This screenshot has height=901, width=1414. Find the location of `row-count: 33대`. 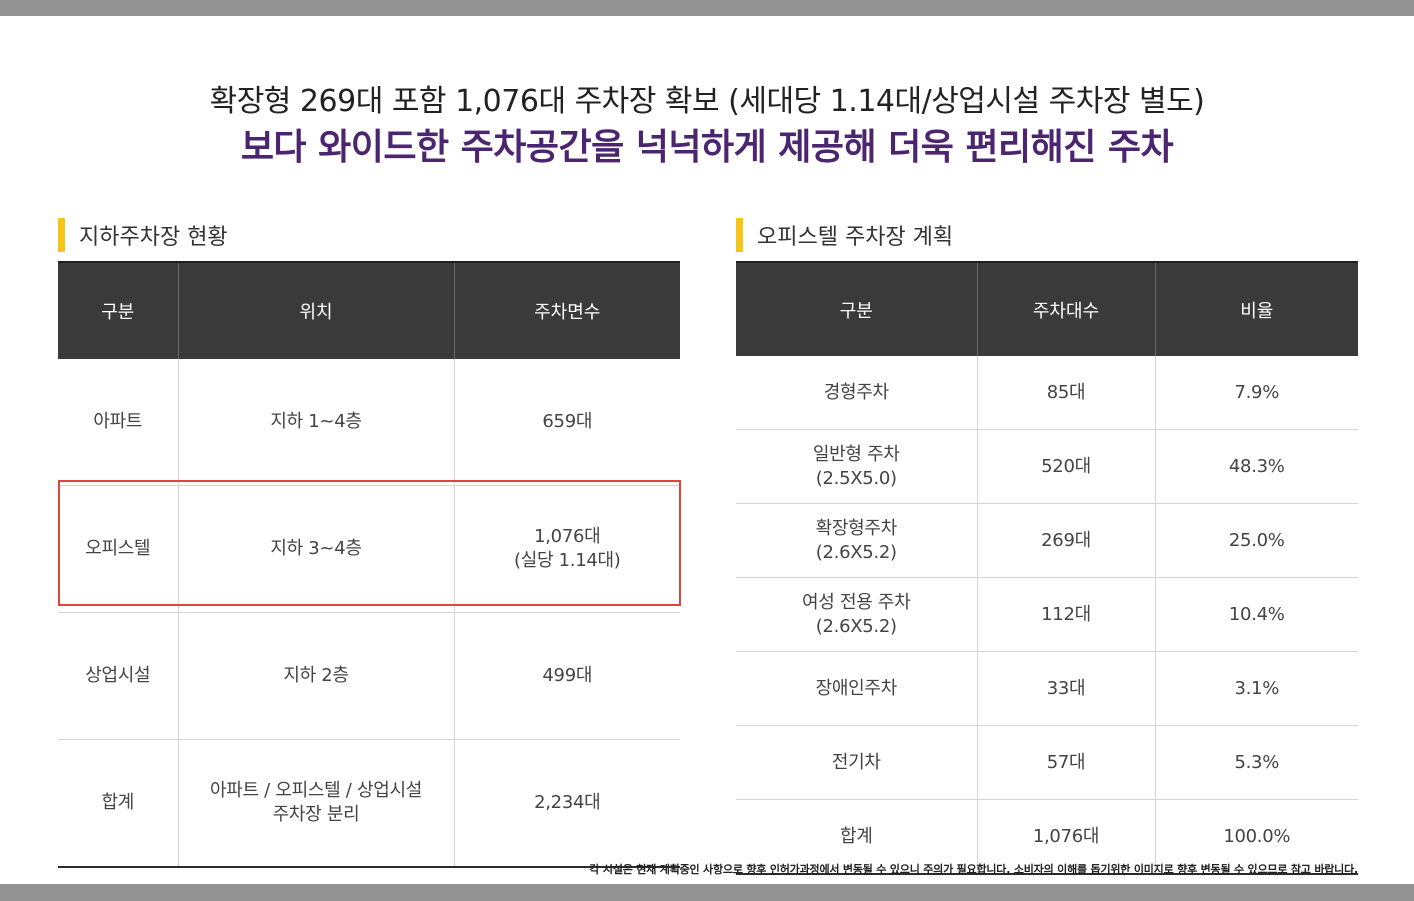

row-count: 33대 is located at coordinates (1065, 688).